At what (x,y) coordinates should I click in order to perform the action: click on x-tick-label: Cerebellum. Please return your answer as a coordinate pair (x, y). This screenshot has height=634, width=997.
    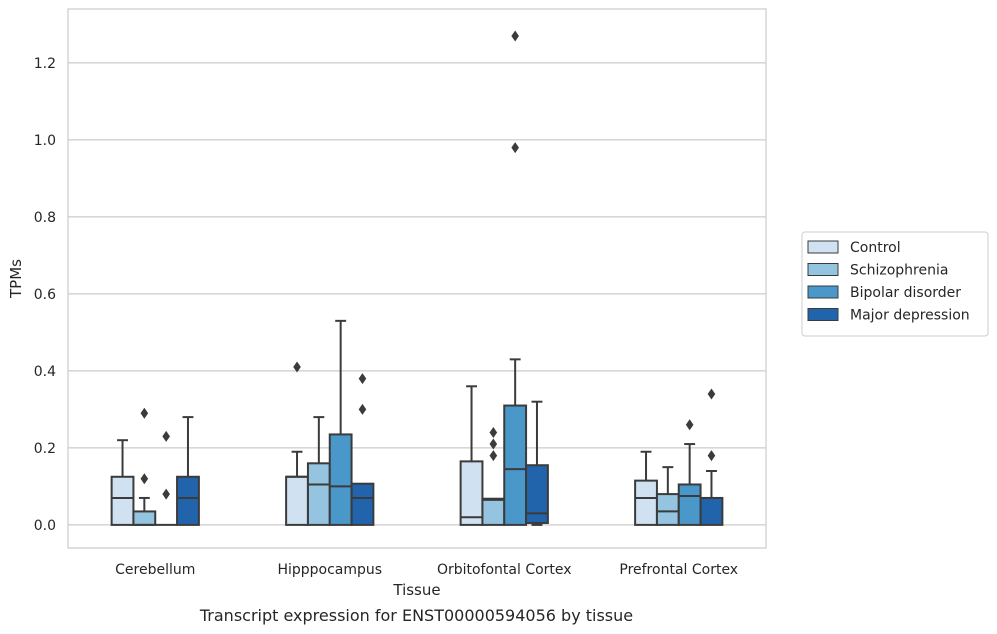
    Looking at the image, I should click on (155, 570).